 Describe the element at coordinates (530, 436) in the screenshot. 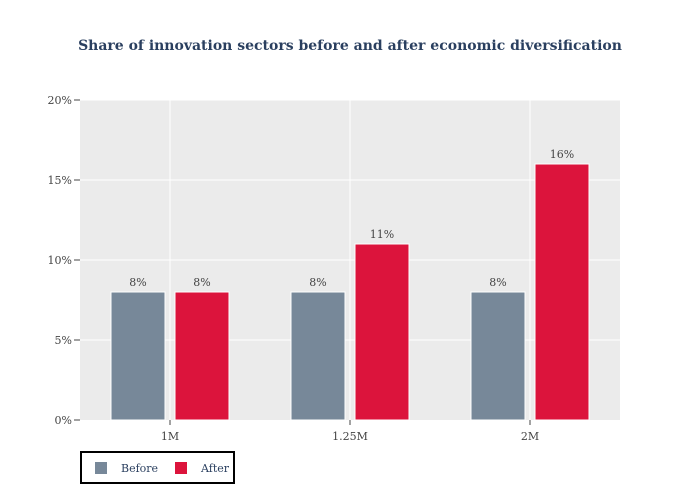

I see `x-tick-label: 2M` at that location.